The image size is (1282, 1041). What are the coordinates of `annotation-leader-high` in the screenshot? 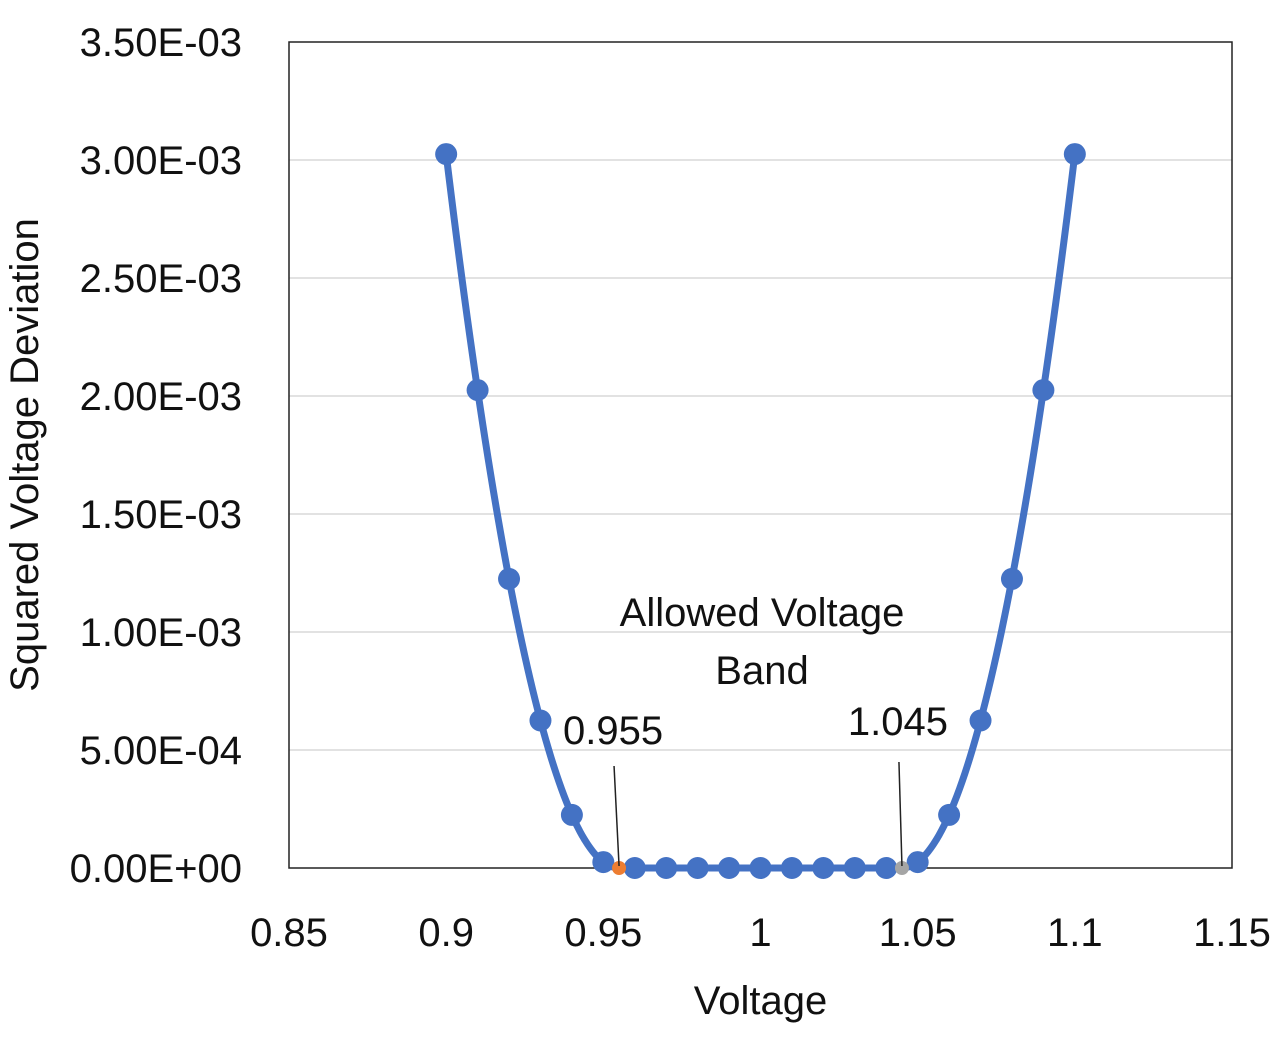 It's located at (900, 814).